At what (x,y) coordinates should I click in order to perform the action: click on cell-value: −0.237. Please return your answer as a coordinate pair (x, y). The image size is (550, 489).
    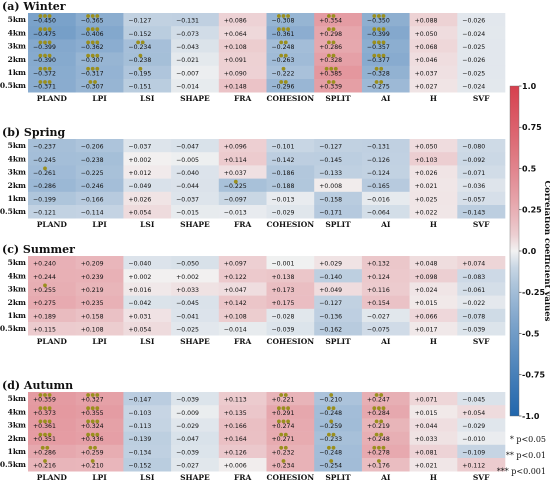
    Looking at the image, I should click on (44, 147).